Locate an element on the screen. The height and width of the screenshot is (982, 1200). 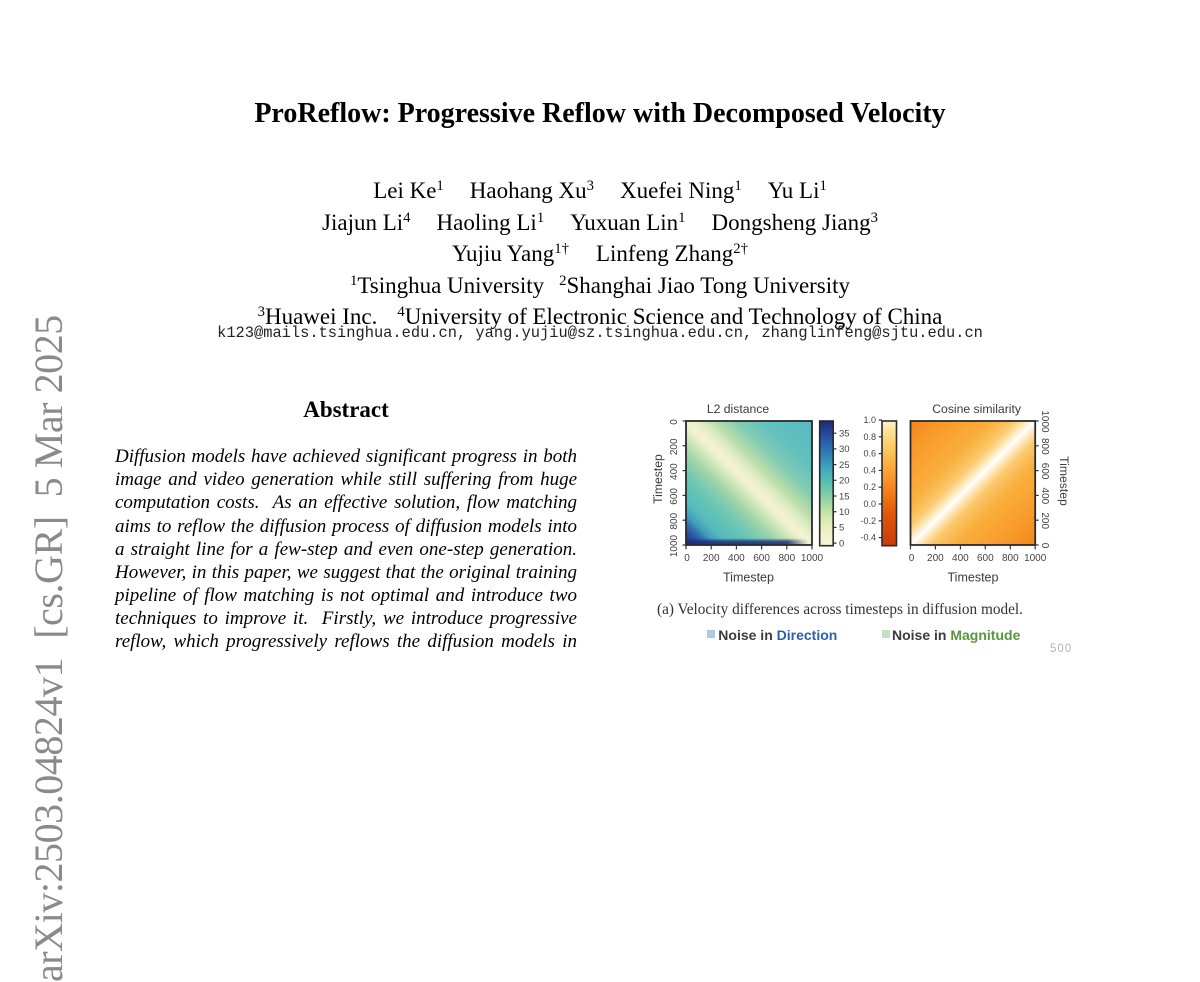
svg-text: 0.8 is located at coordinates (869, 437).